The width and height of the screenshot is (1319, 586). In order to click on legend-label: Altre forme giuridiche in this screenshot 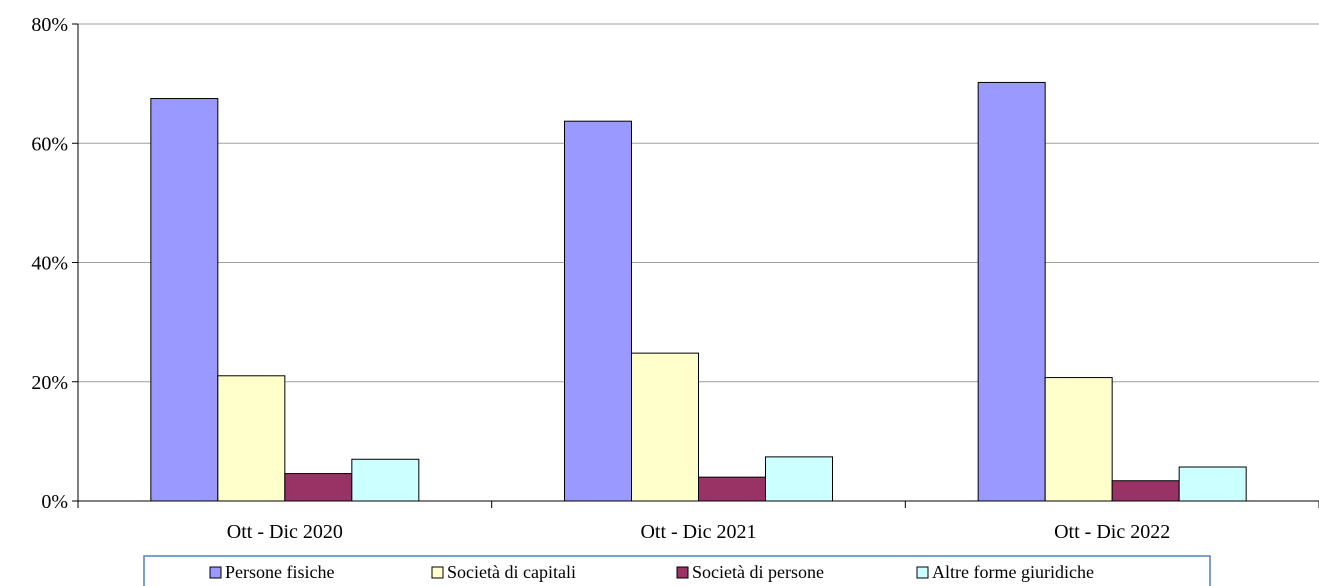, I will do `click(1013, 572)`.